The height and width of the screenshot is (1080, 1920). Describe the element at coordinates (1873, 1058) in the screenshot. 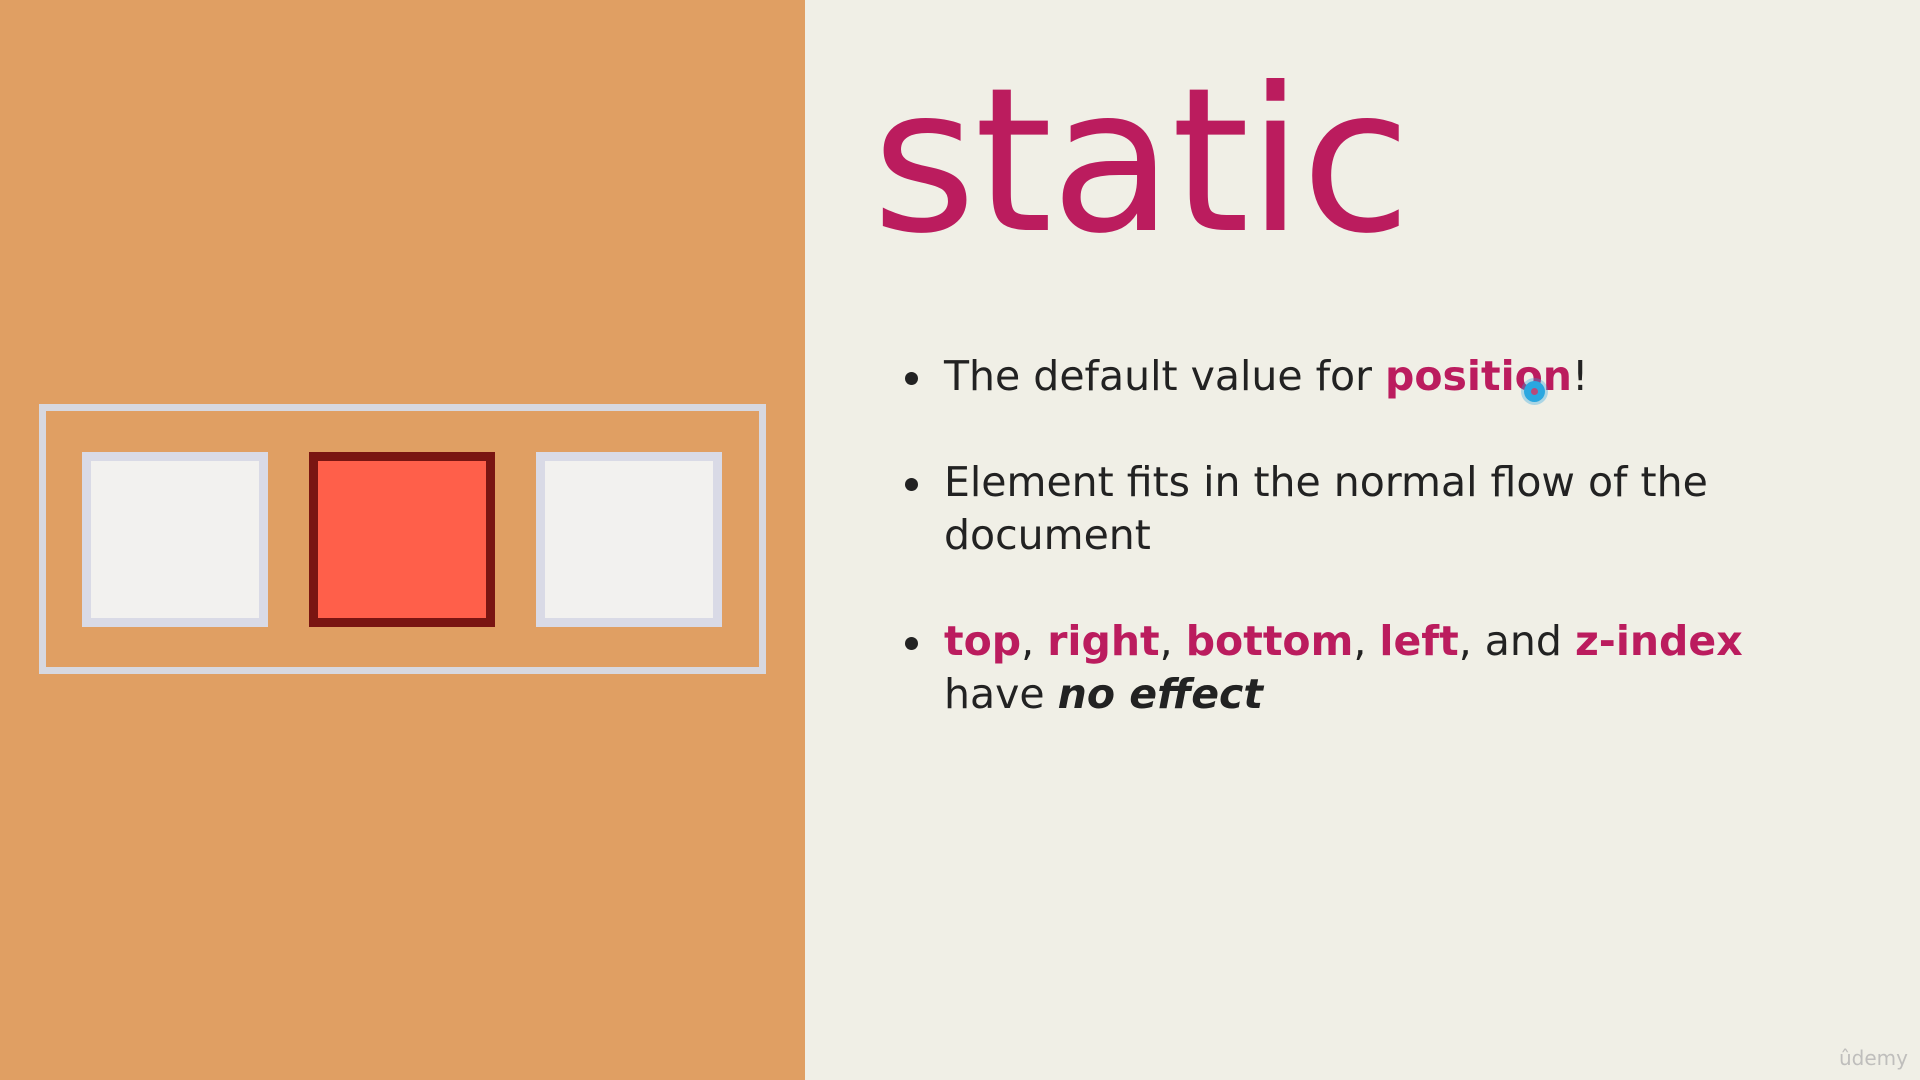

I see `udemy-watermark: ûdemy` at that location.